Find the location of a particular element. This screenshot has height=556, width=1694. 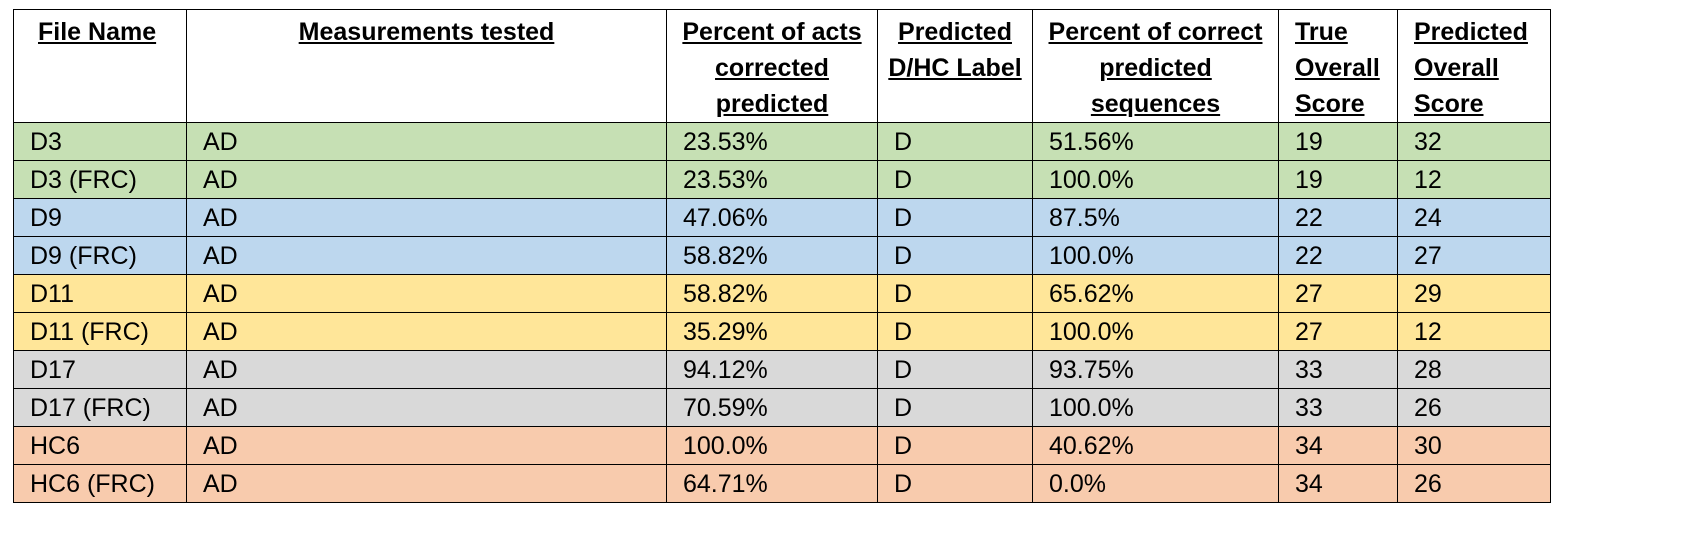

cell-file-name: D11 is located at coordinates (100, 293).